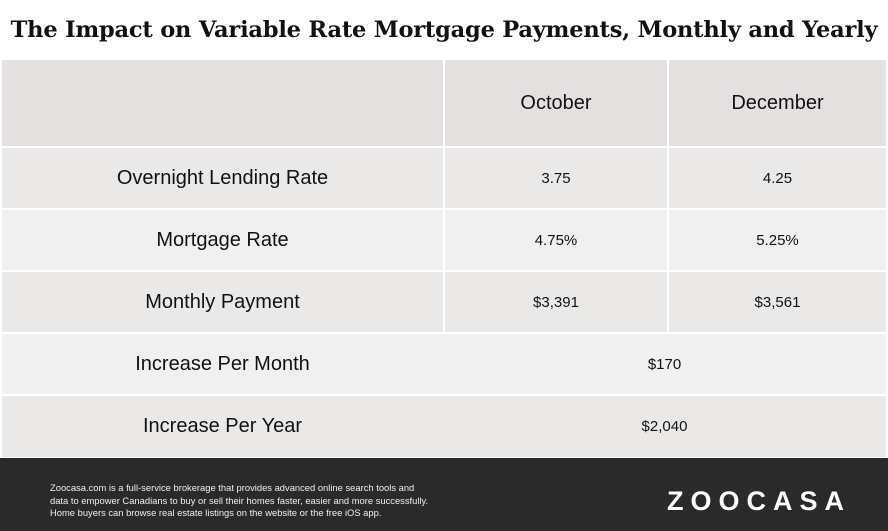 The height and width of the screenshot is (531, 888). Describe the element at coordinates (776, 103) in the screenshot. I see `header-december: December` at that location.